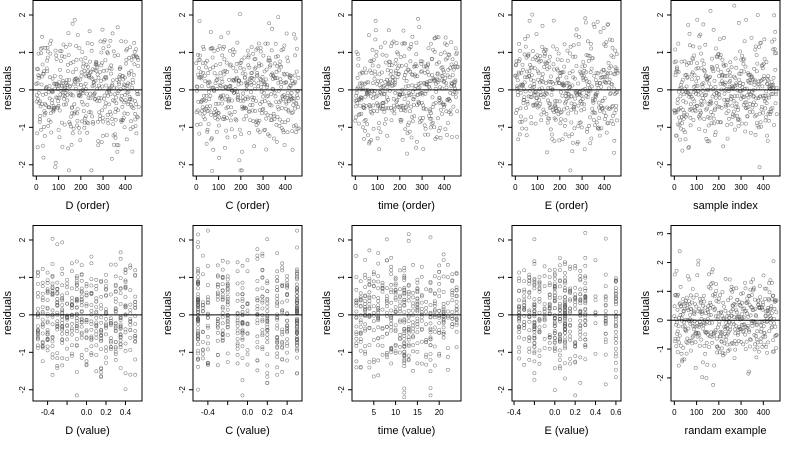  Describe the element at coordinates (247, 206) in the screenshot. I see `x-axis-label: C (order)` at that location.